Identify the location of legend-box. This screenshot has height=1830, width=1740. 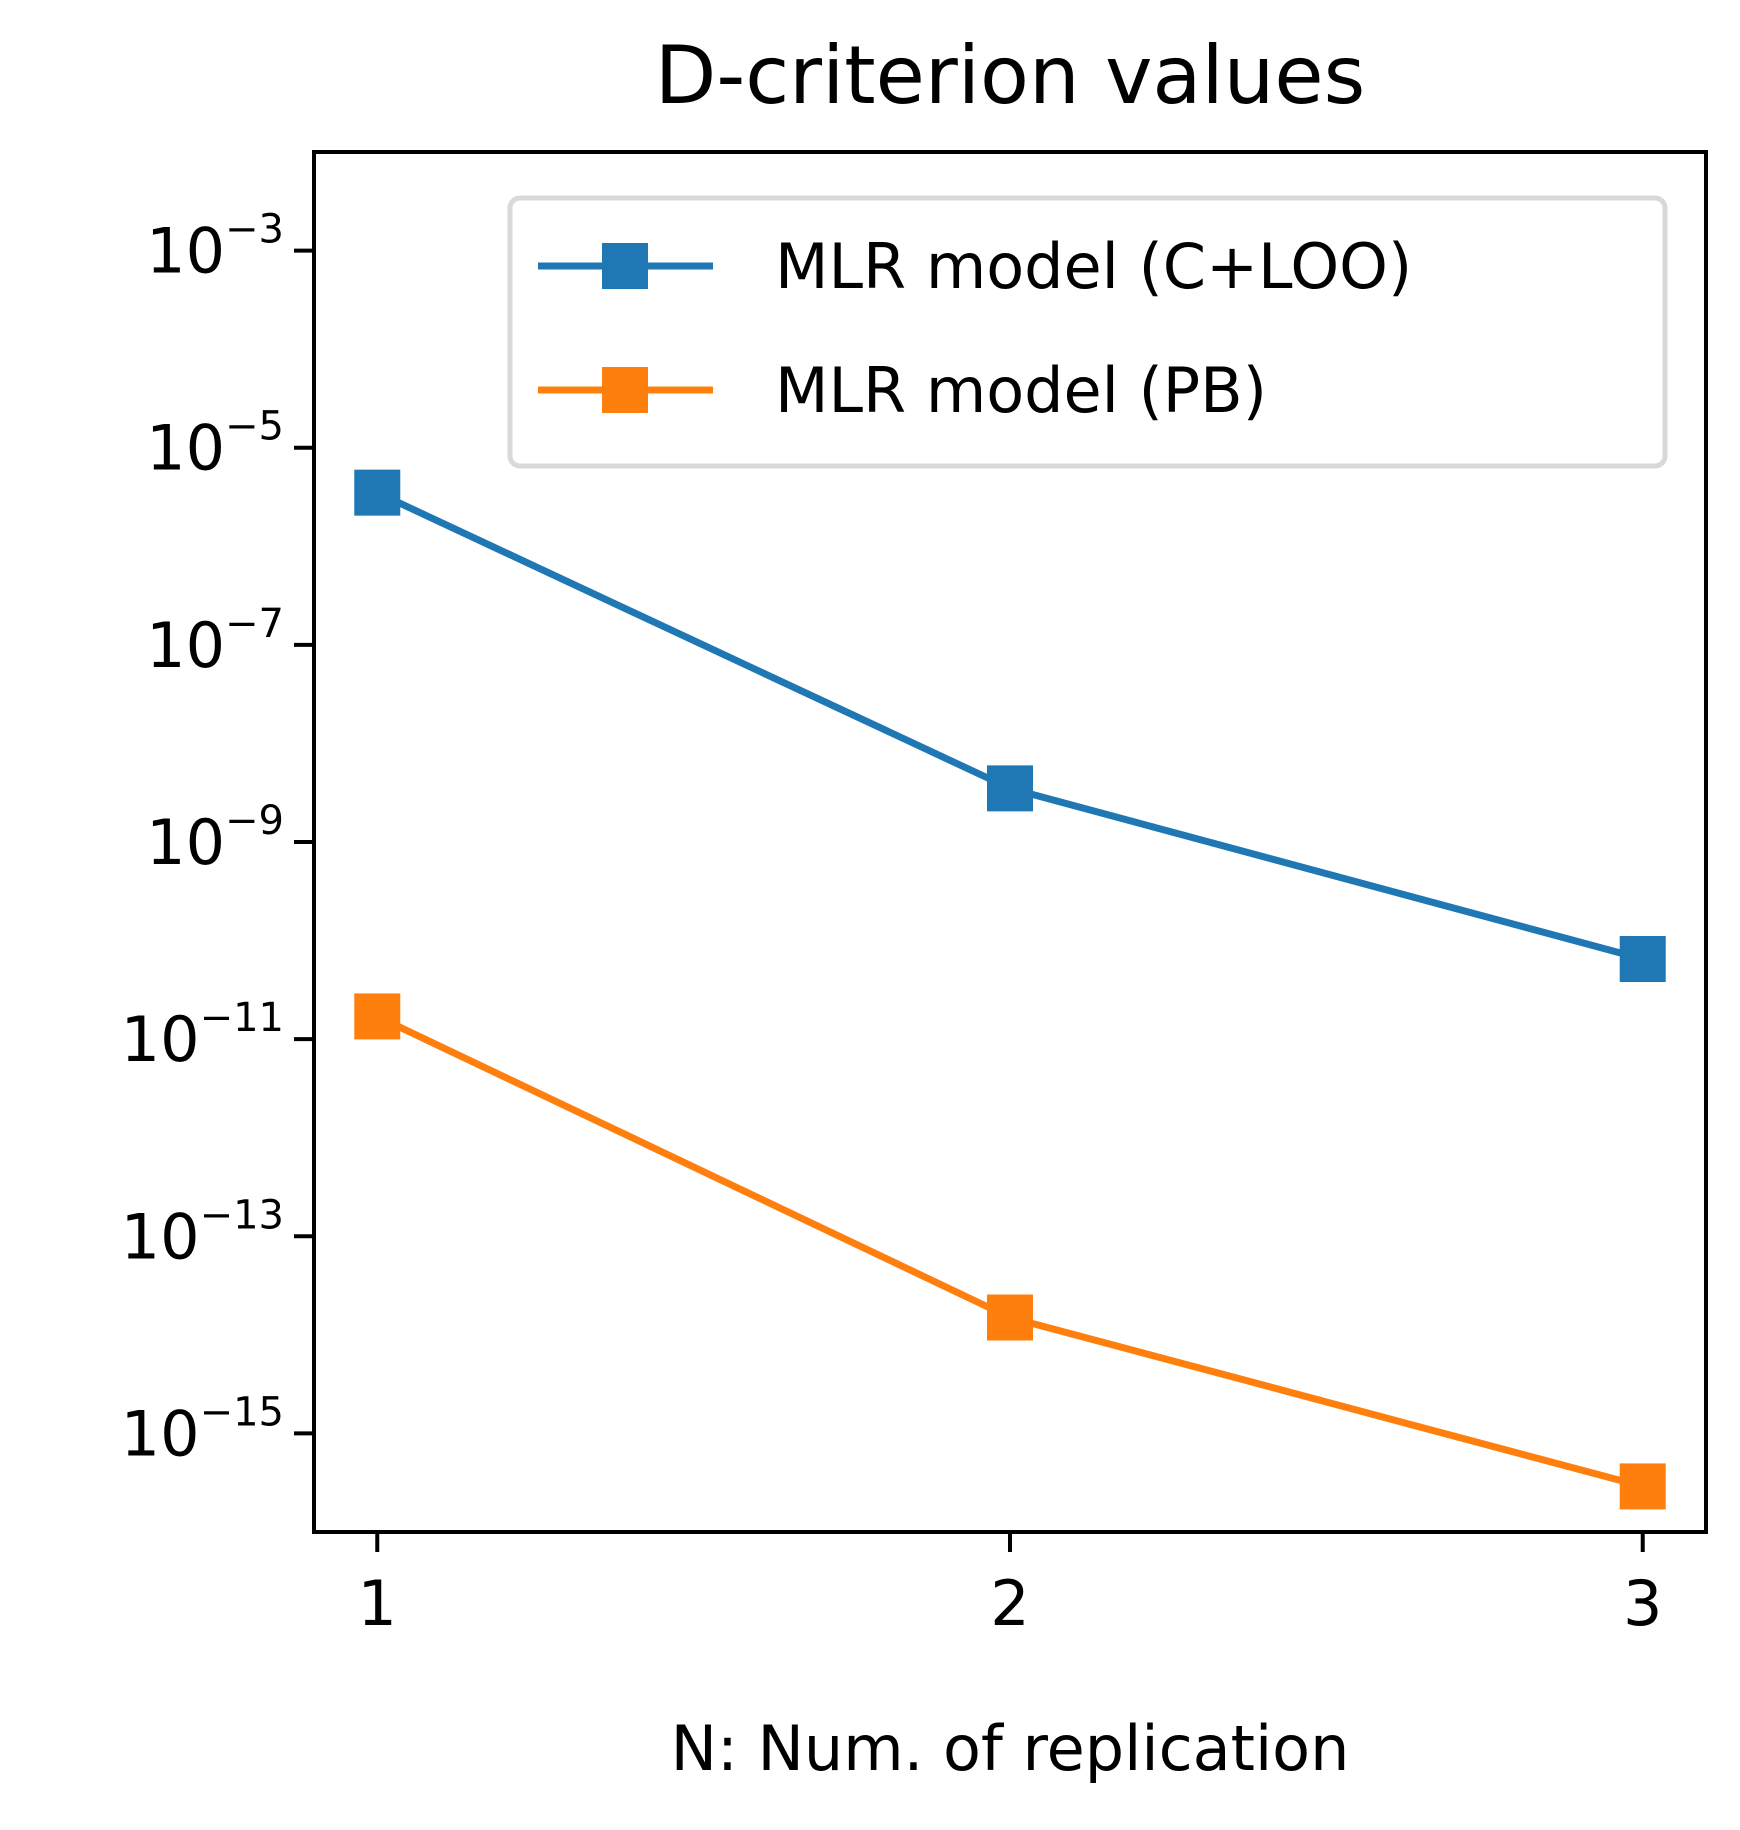
(1087, 332).